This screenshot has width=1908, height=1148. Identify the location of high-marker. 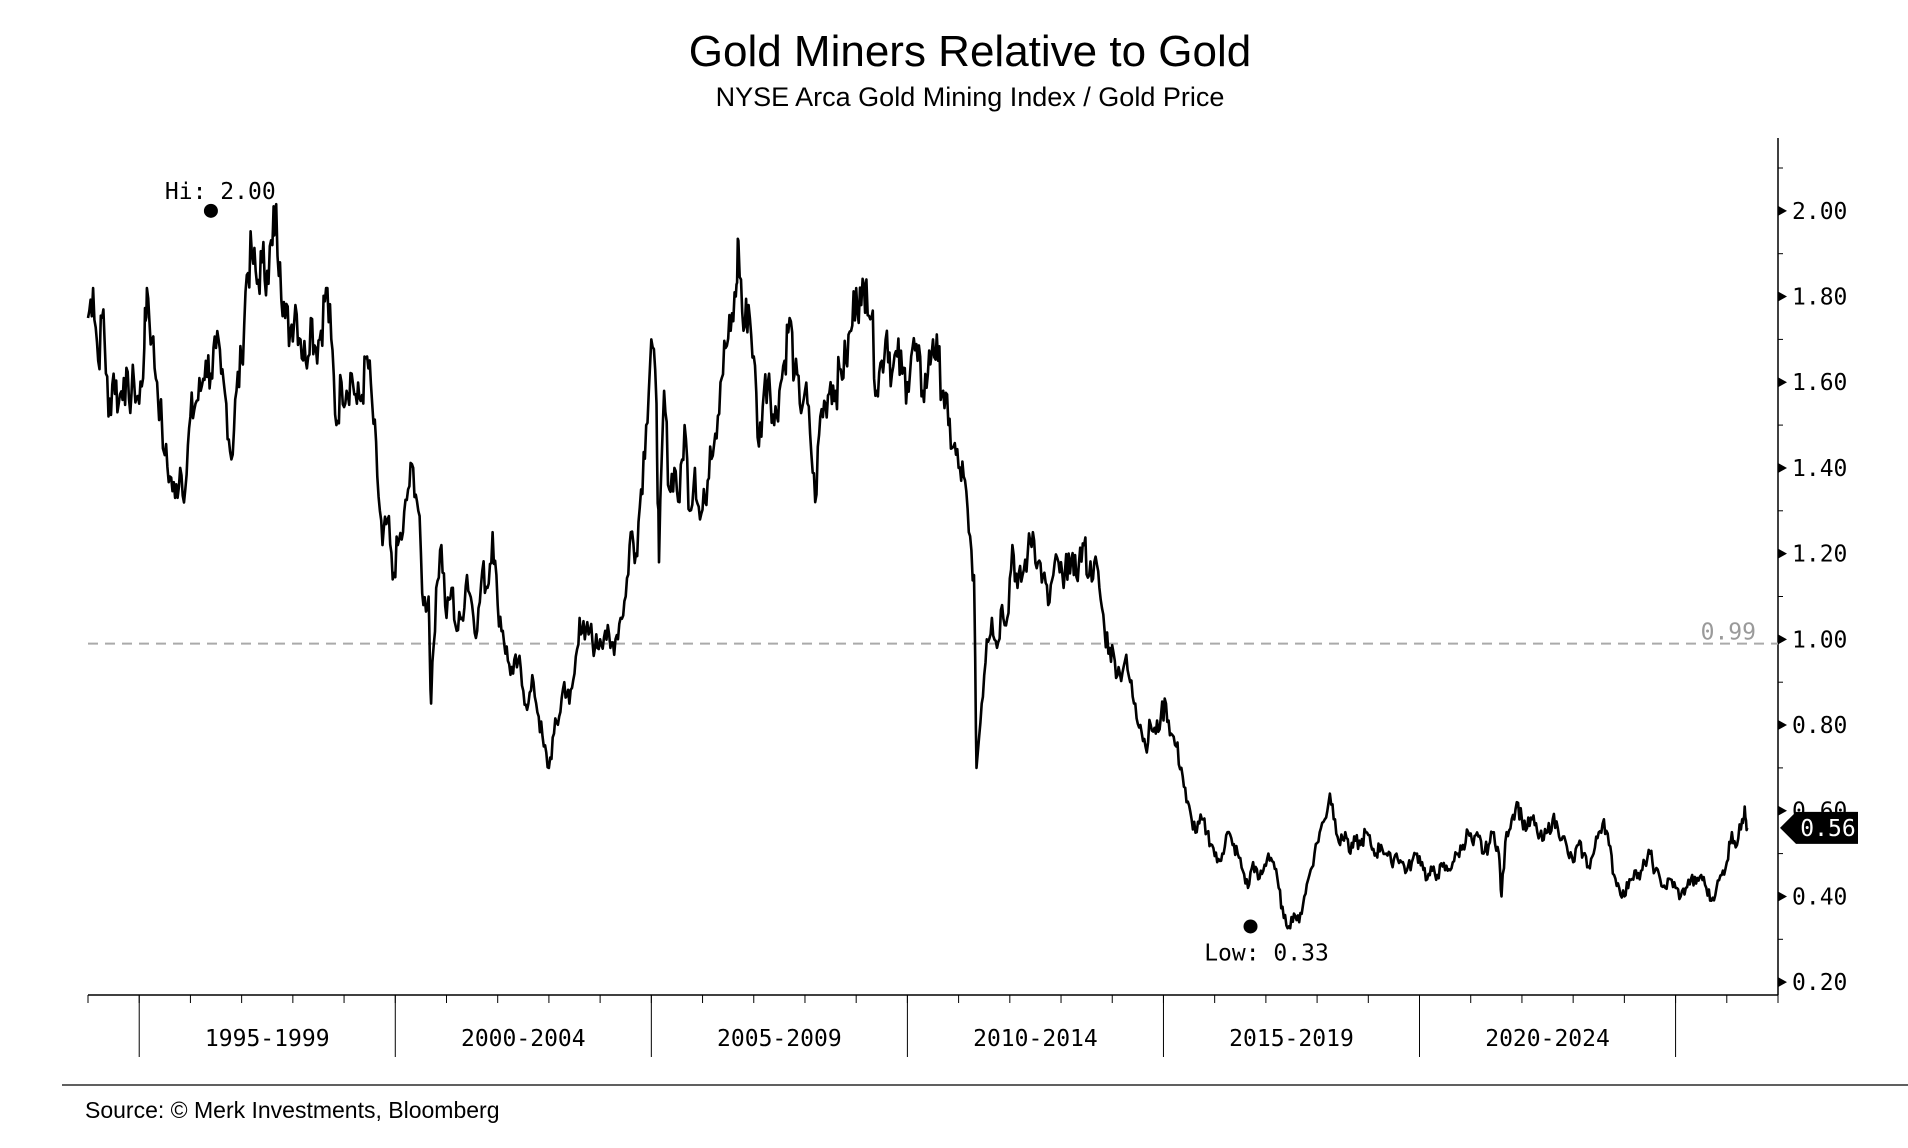
(210, 210).